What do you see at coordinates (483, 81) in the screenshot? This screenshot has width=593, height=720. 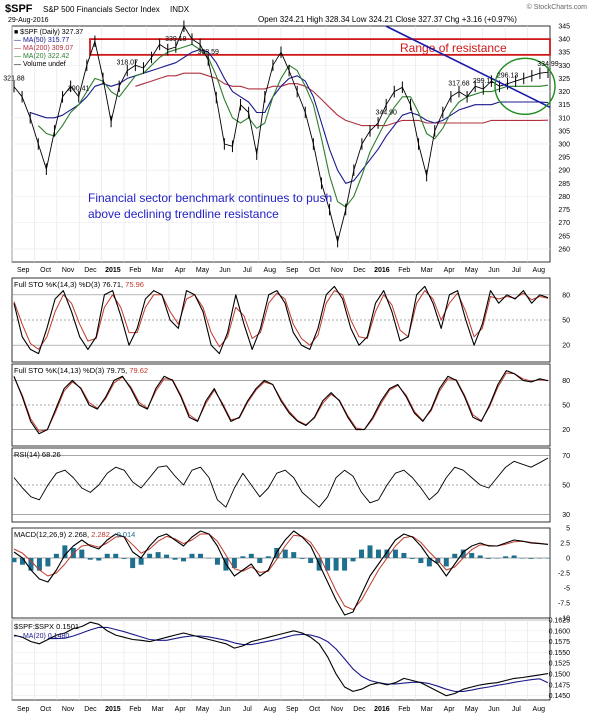 I see `price-label: 299.11` at bounding box center [483, 81].